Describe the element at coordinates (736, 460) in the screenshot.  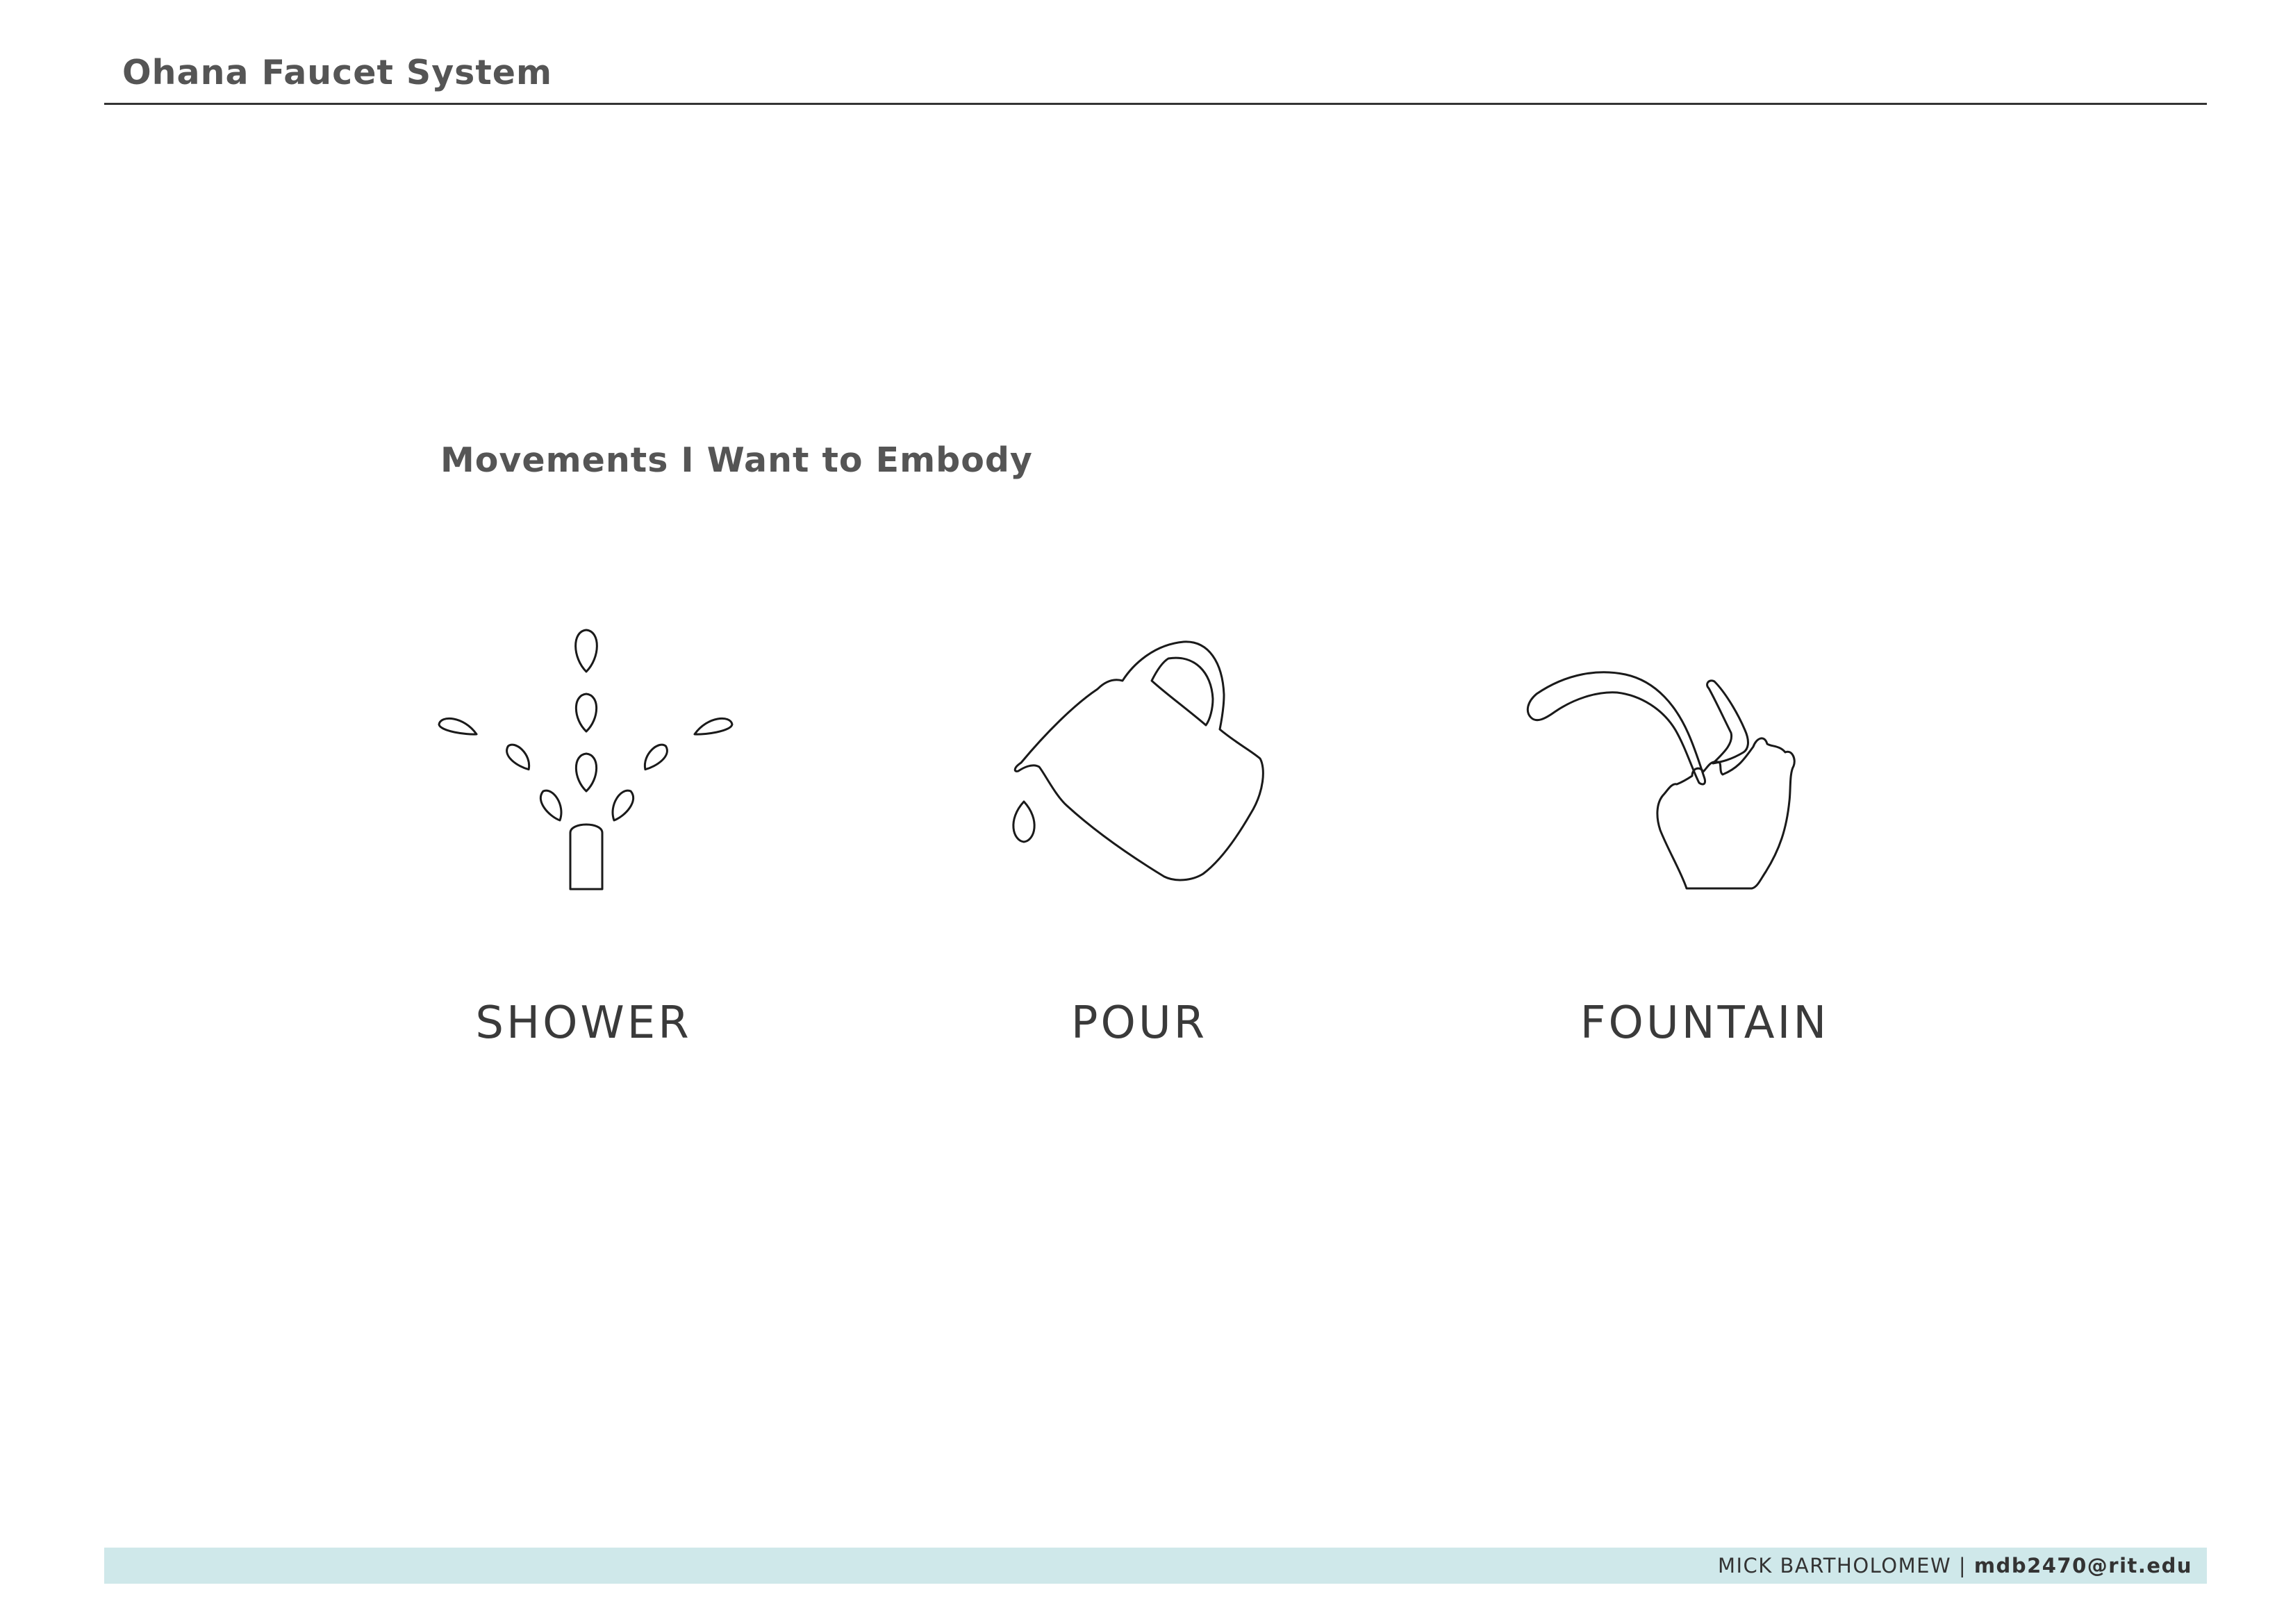
I see `section-heading: Movements I Want to Embody` at that location.